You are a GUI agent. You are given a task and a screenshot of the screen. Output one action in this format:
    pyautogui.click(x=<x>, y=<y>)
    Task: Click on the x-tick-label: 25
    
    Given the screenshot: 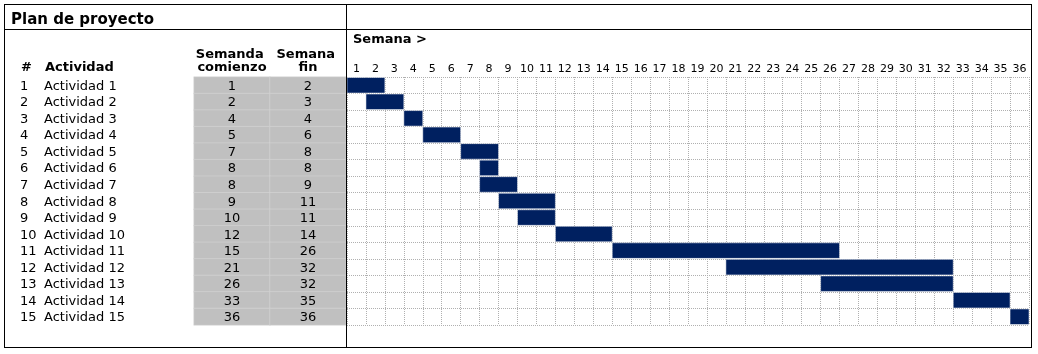 What is the action you would take?
    pyautogui.click(x=811, y=68)
    